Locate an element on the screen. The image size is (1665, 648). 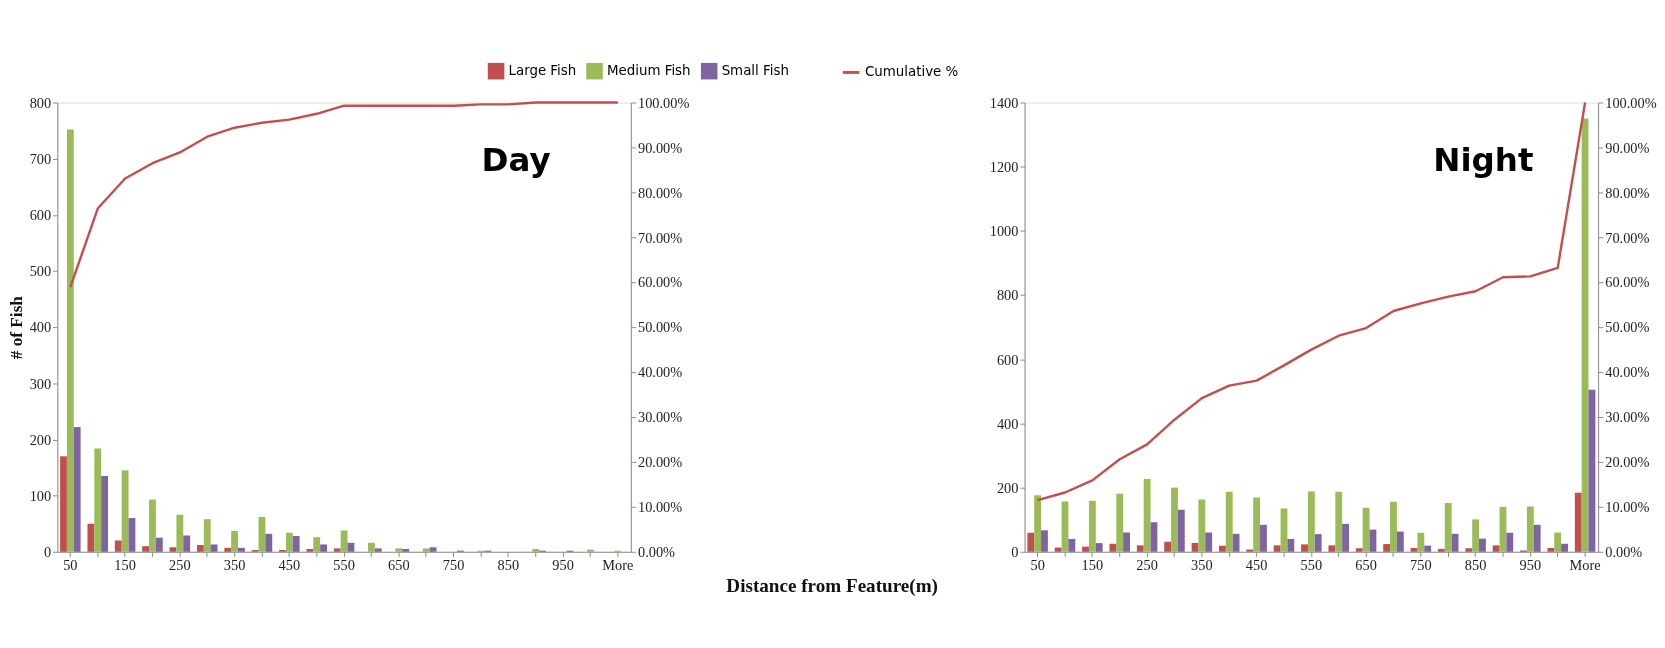
y2-tick-label: 60.00% is located at coordinates (1627, 282).